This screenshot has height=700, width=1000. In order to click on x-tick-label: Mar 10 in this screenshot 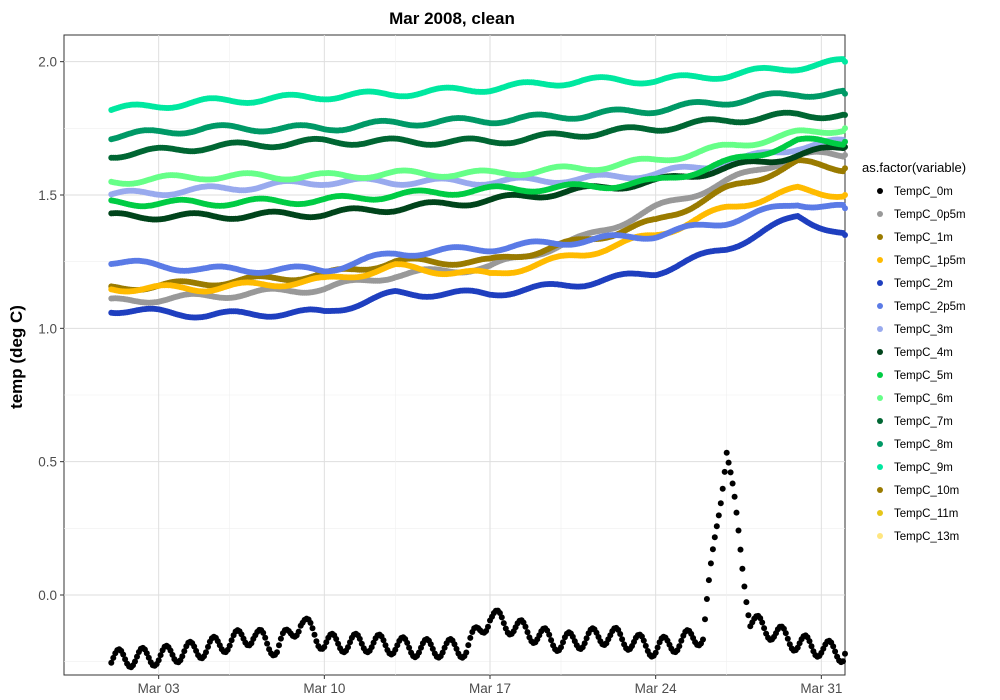, I will do `click(324, 688)`.